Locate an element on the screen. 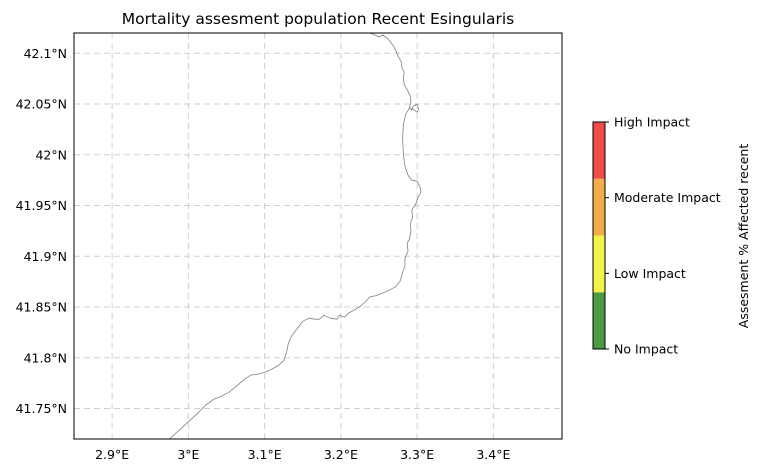 This screenshot has width=762, height=471. colorbar-tick-label: No Impact is located at coordinates (646, 349).